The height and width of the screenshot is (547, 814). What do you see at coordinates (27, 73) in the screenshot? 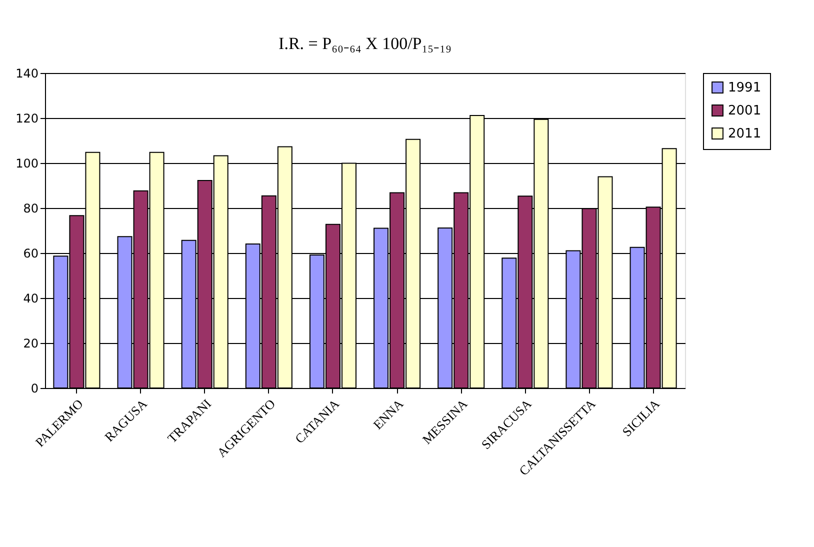
I see `y-tick-label: 140` at bounding box center [27, 73].